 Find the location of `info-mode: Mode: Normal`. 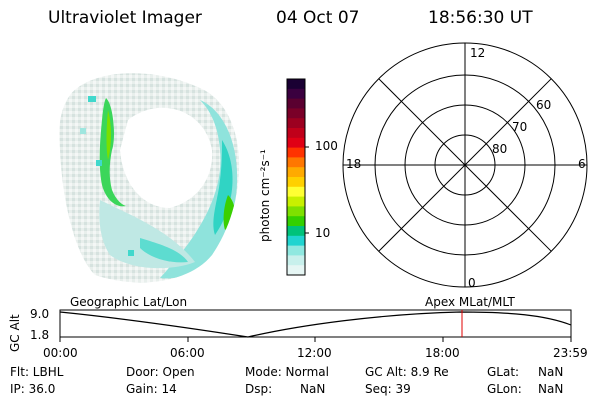

info-mode: Mode: Normal is located at coordinates (287, 372).